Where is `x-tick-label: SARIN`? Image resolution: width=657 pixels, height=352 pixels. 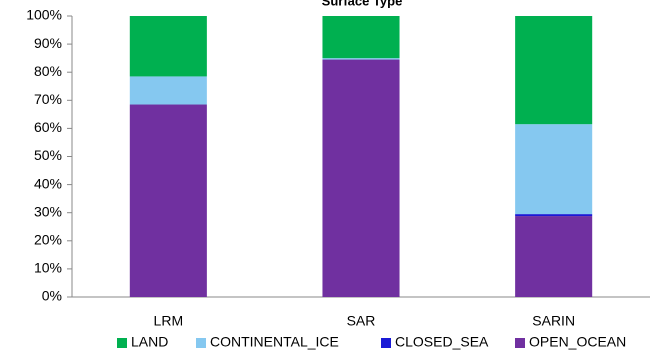
x-tick-label: SARIN is located at coordinates (553, 321).